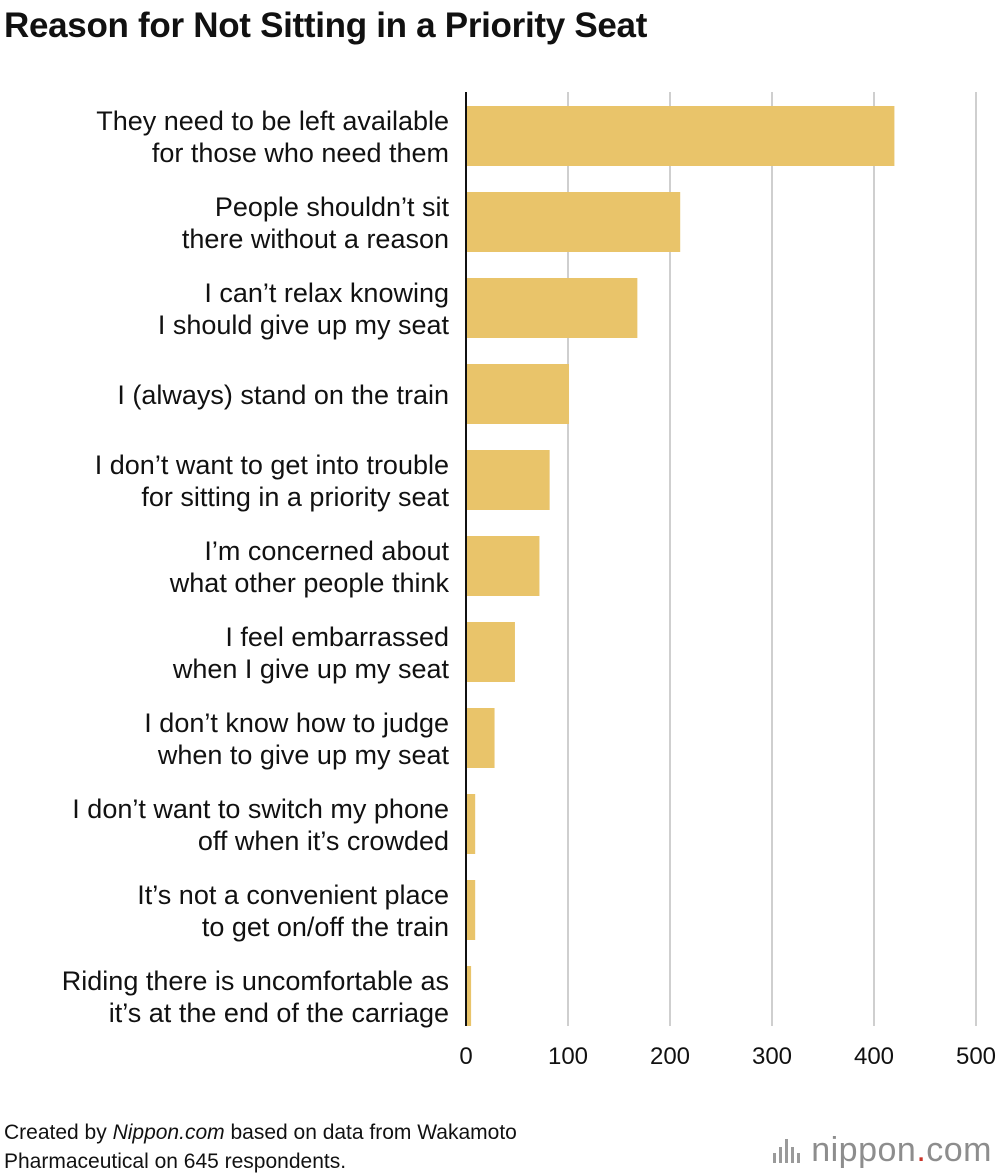 Image resolution: width=1000 pixels, height=1176 pixels. Describe the element at coordinates (295, 497) in the screenshot. I see `category-label-4-line-1: for sitting in a priority seat` at that location.